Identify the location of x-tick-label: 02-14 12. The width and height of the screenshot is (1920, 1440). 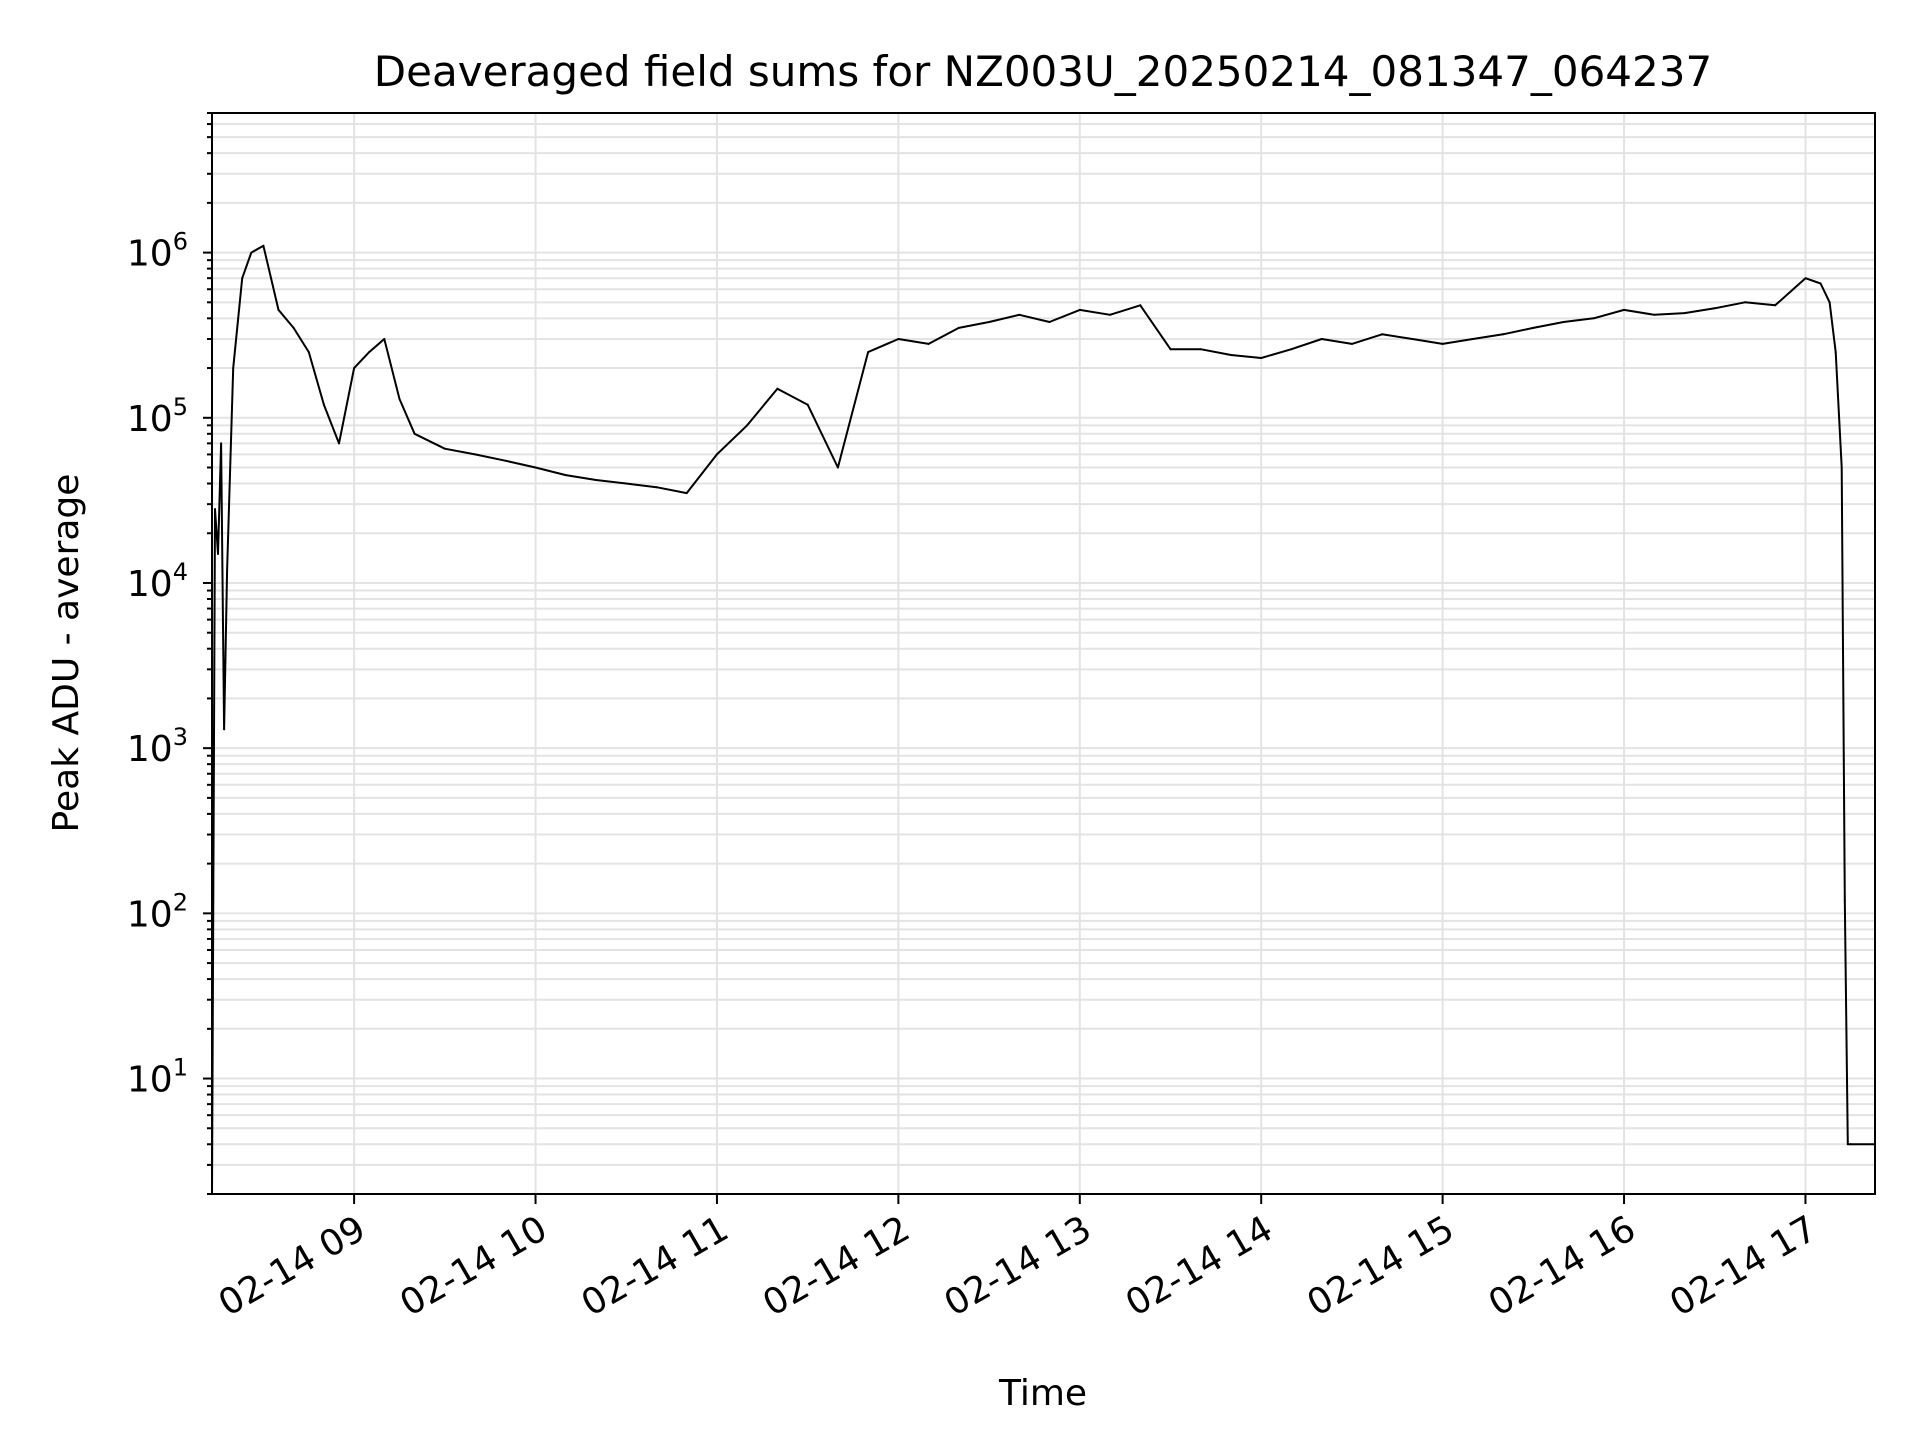
(836, 1266).